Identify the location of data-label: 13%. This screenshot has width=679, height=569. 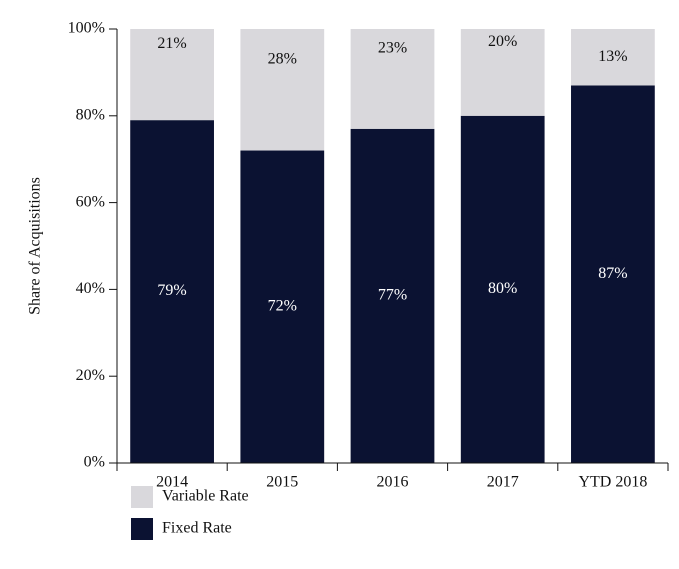
(612, 56).